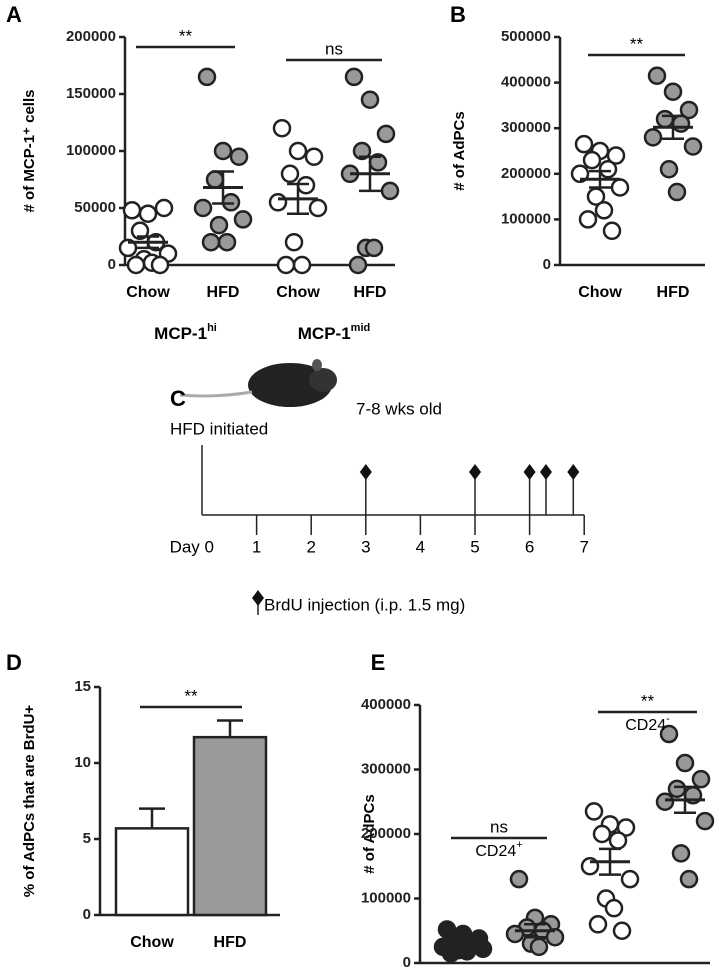 Image resolution: width=721 pixels, height=979 pixels. What do you see at coordinates (458, 14) in the screenshot?
I see `panel-letter: B` at bounding box center [458, 14].